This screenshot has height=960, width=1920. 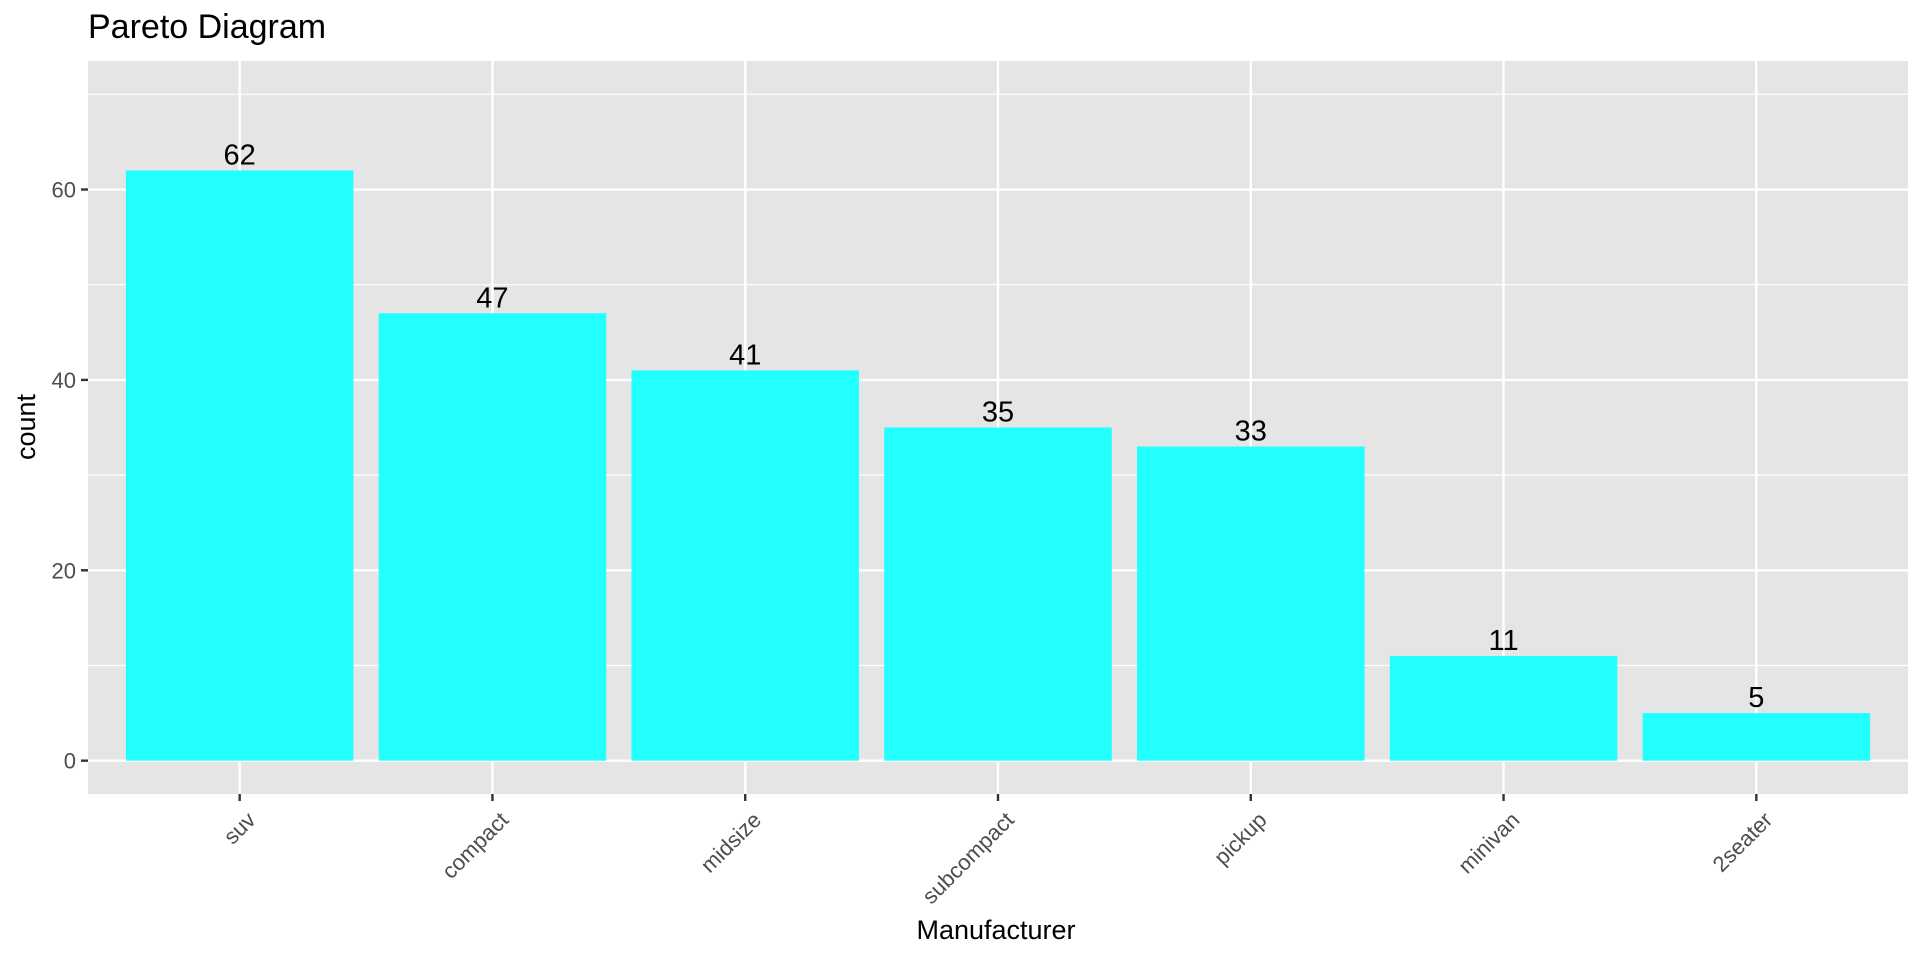 What do you see at coordinates (240, 828) in the screenshot?
I see `x-tick-label: suv` at bounding box center [240, 828].